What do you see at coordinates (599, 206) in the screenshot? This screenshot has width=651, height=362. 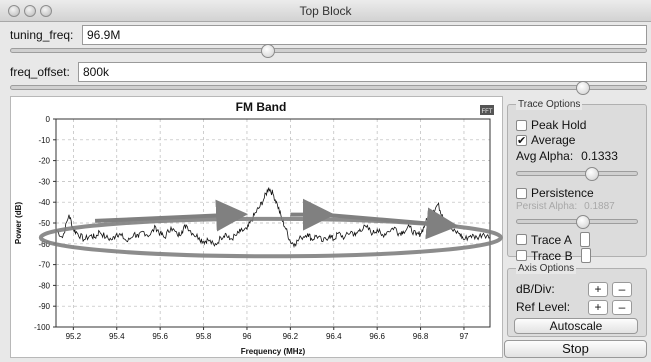 I see `persist-alpha-value: 0.1887` at bounding box center [599, 206].